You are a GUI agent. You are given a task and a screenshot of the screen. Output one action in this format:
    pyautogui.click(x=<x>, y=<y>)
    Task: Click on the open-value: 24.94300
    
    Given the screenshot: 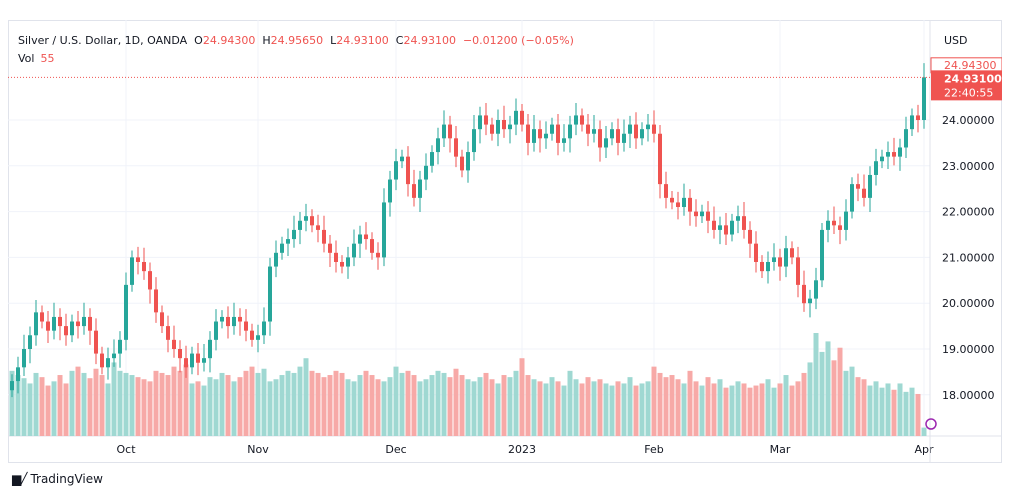 What is the action you would take?
    pyautogui.click(x=229, y=40)
    